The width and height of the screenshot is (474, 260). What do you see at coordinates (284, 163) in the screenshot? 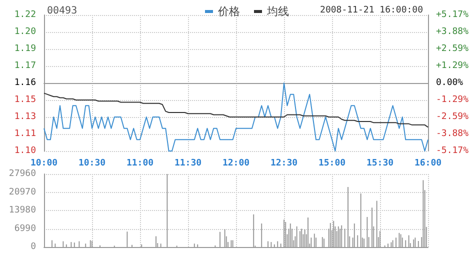
I see `x-tick-label: 12:30` at bounding box center [284, 163].